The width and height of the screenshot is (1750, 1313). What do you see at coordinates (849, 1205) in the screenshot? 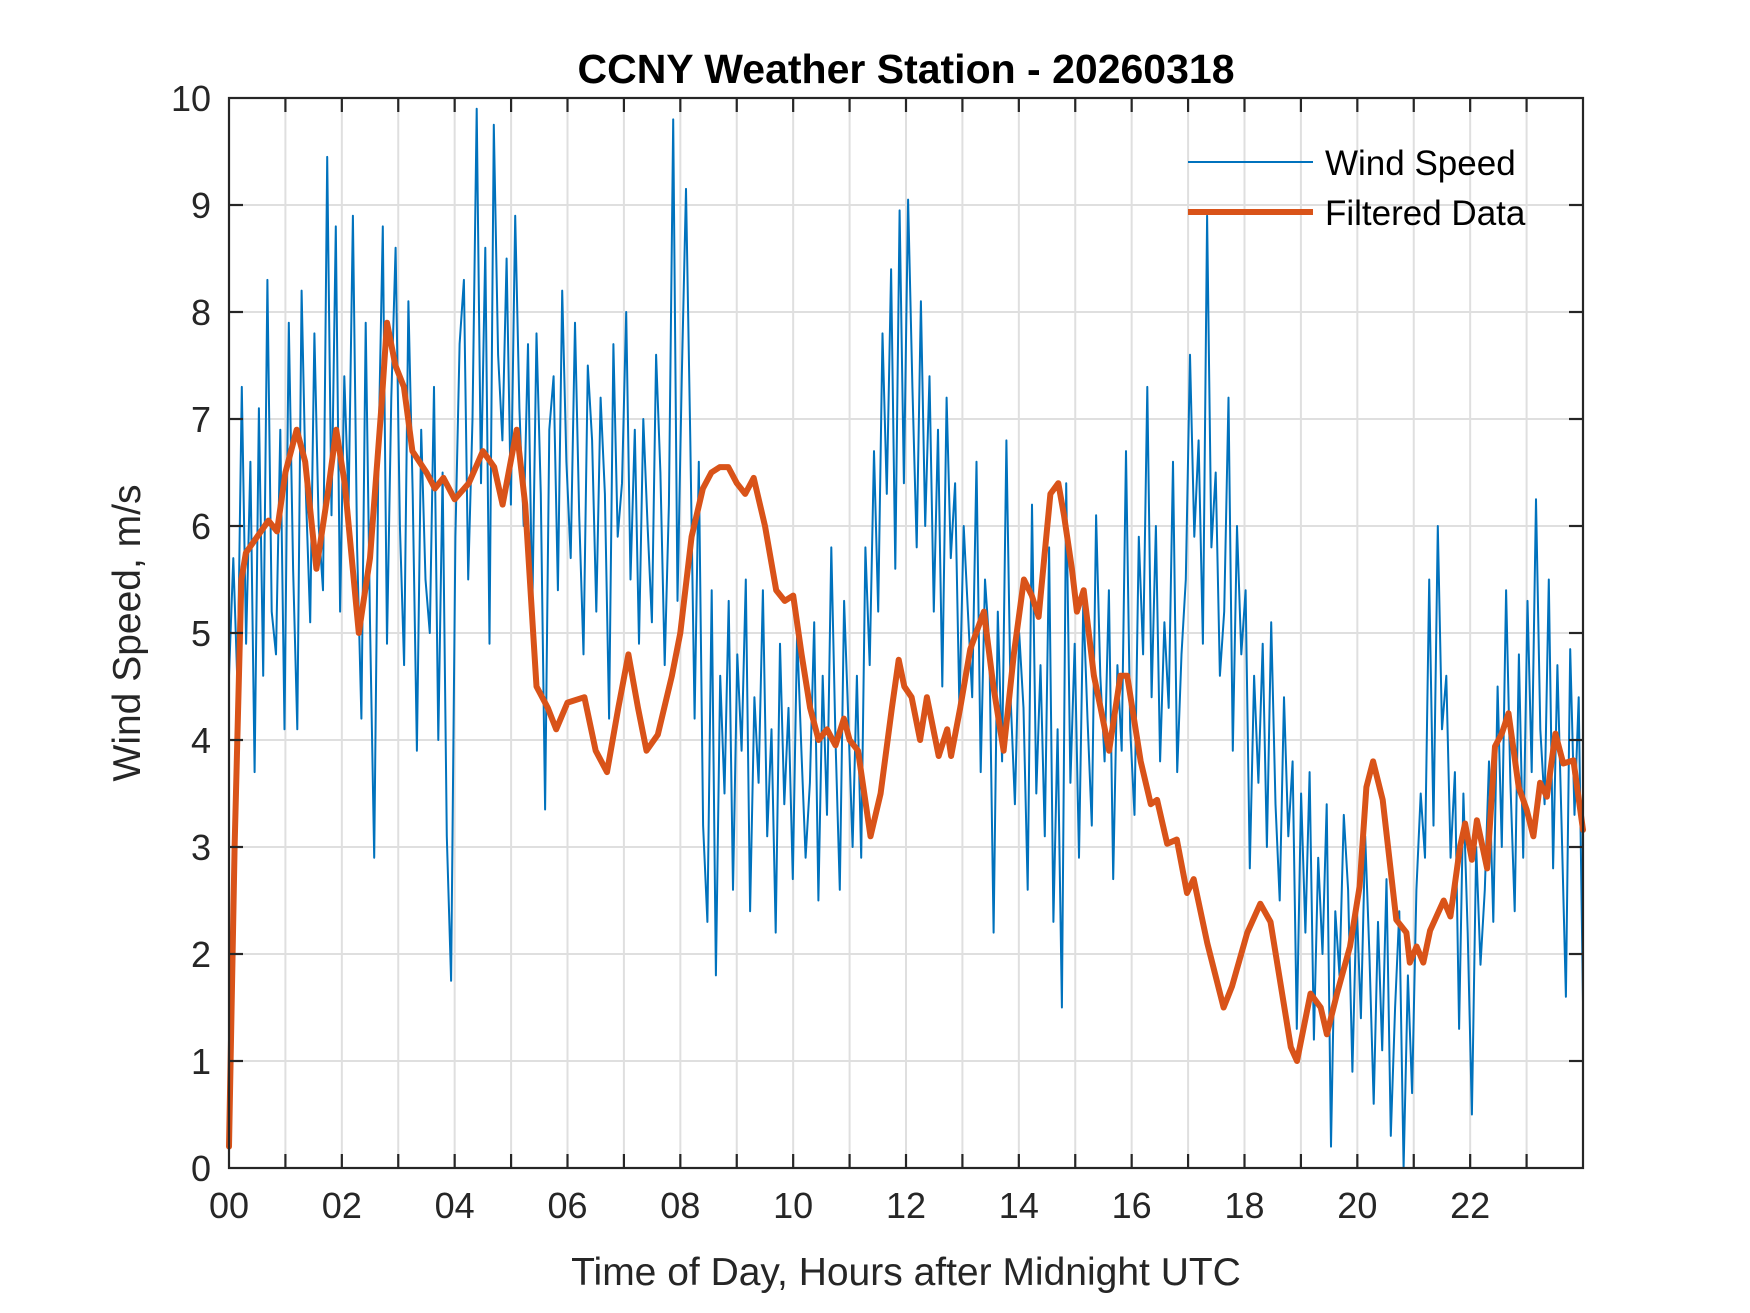
I see `x-tick-labels: 00 02 04 06 08 10 12 14 16 18 20 22` at bounding box center [849, 1205].